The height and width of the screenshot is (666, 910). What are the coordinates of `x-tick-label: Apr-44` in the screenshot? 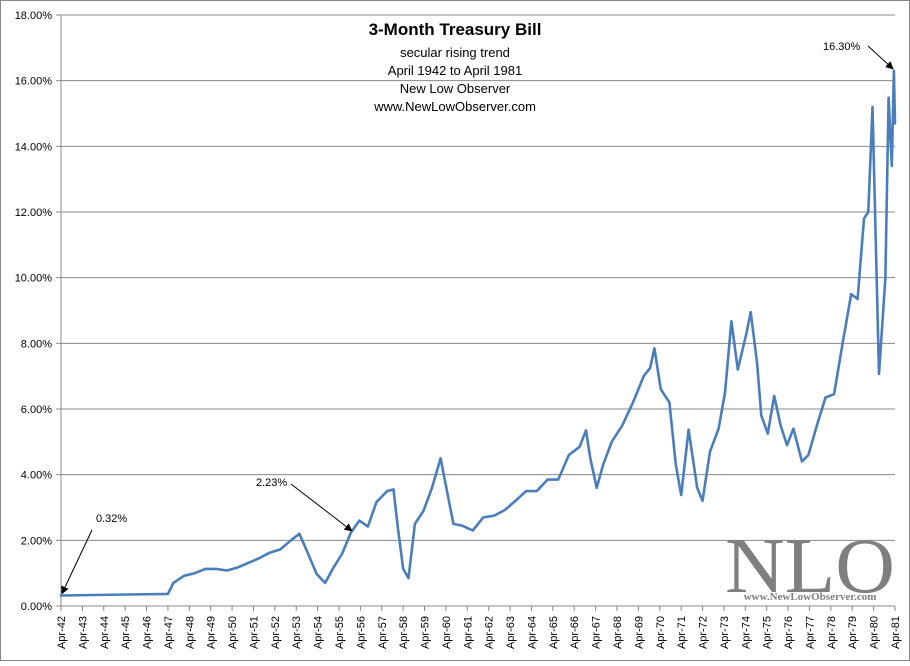 It's located at (105, 632).